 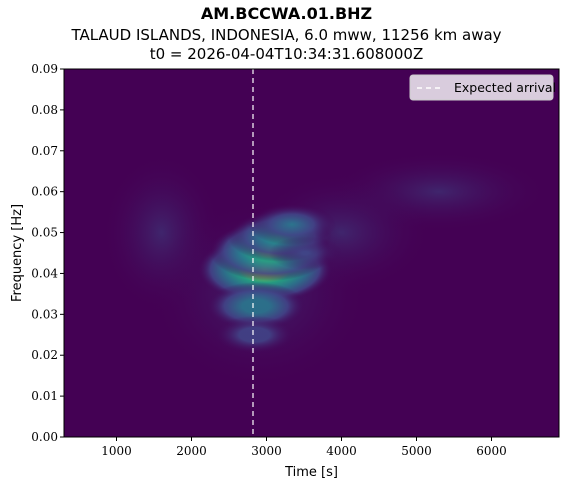 I want to click on y-tick-label: 0.06, so click(x=44, y=192).